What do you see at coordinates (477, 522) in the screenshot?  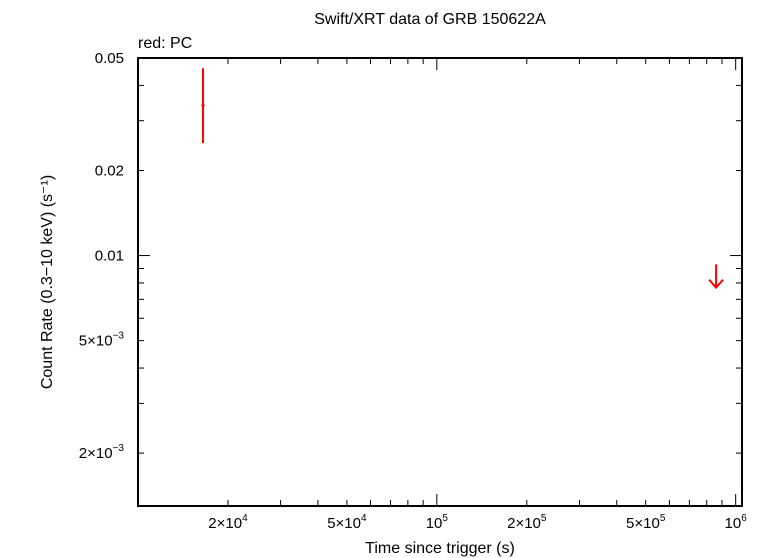 I see `x-tick-labels: 2×10⁴ 5×10⁴ 10⁵ 2×10⁵ 5×10⁵ 10⁶` at bounding box center [477, 522].